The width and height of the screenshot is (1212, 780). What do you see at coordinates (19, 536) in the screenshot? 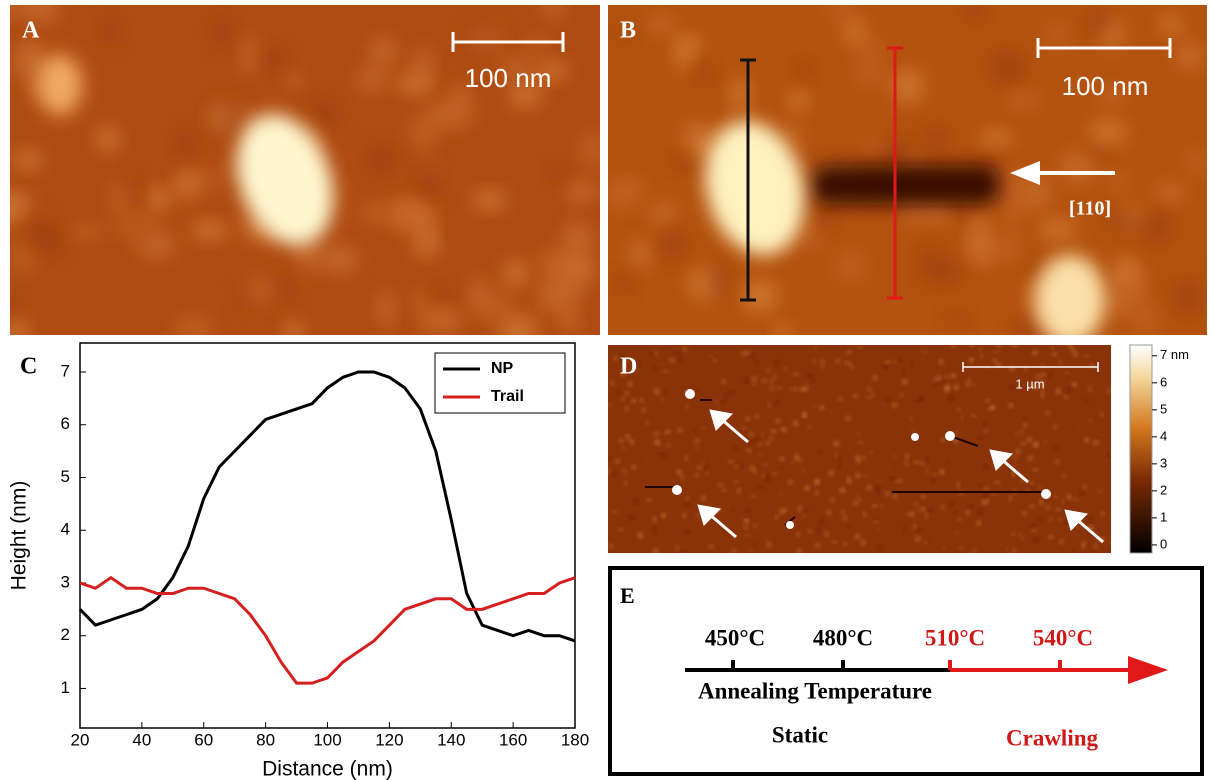
I see `y-axis-title: Height (nm)` at bounding box center [19, 536].